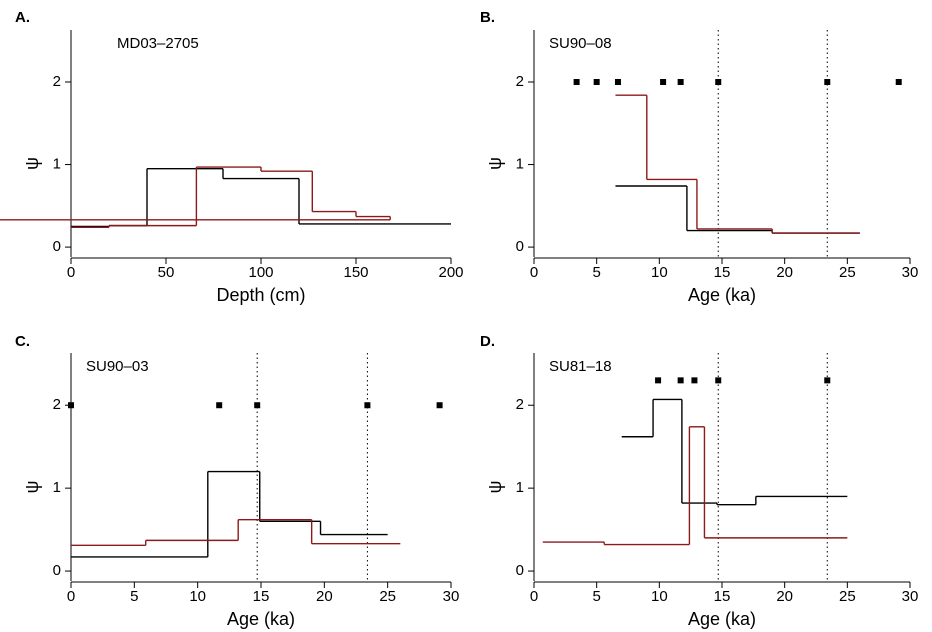  What do you see at coordinates (580, 43) in the screenshot?
I see `panel-title: SU90–08` at bounding box center [580, 43].